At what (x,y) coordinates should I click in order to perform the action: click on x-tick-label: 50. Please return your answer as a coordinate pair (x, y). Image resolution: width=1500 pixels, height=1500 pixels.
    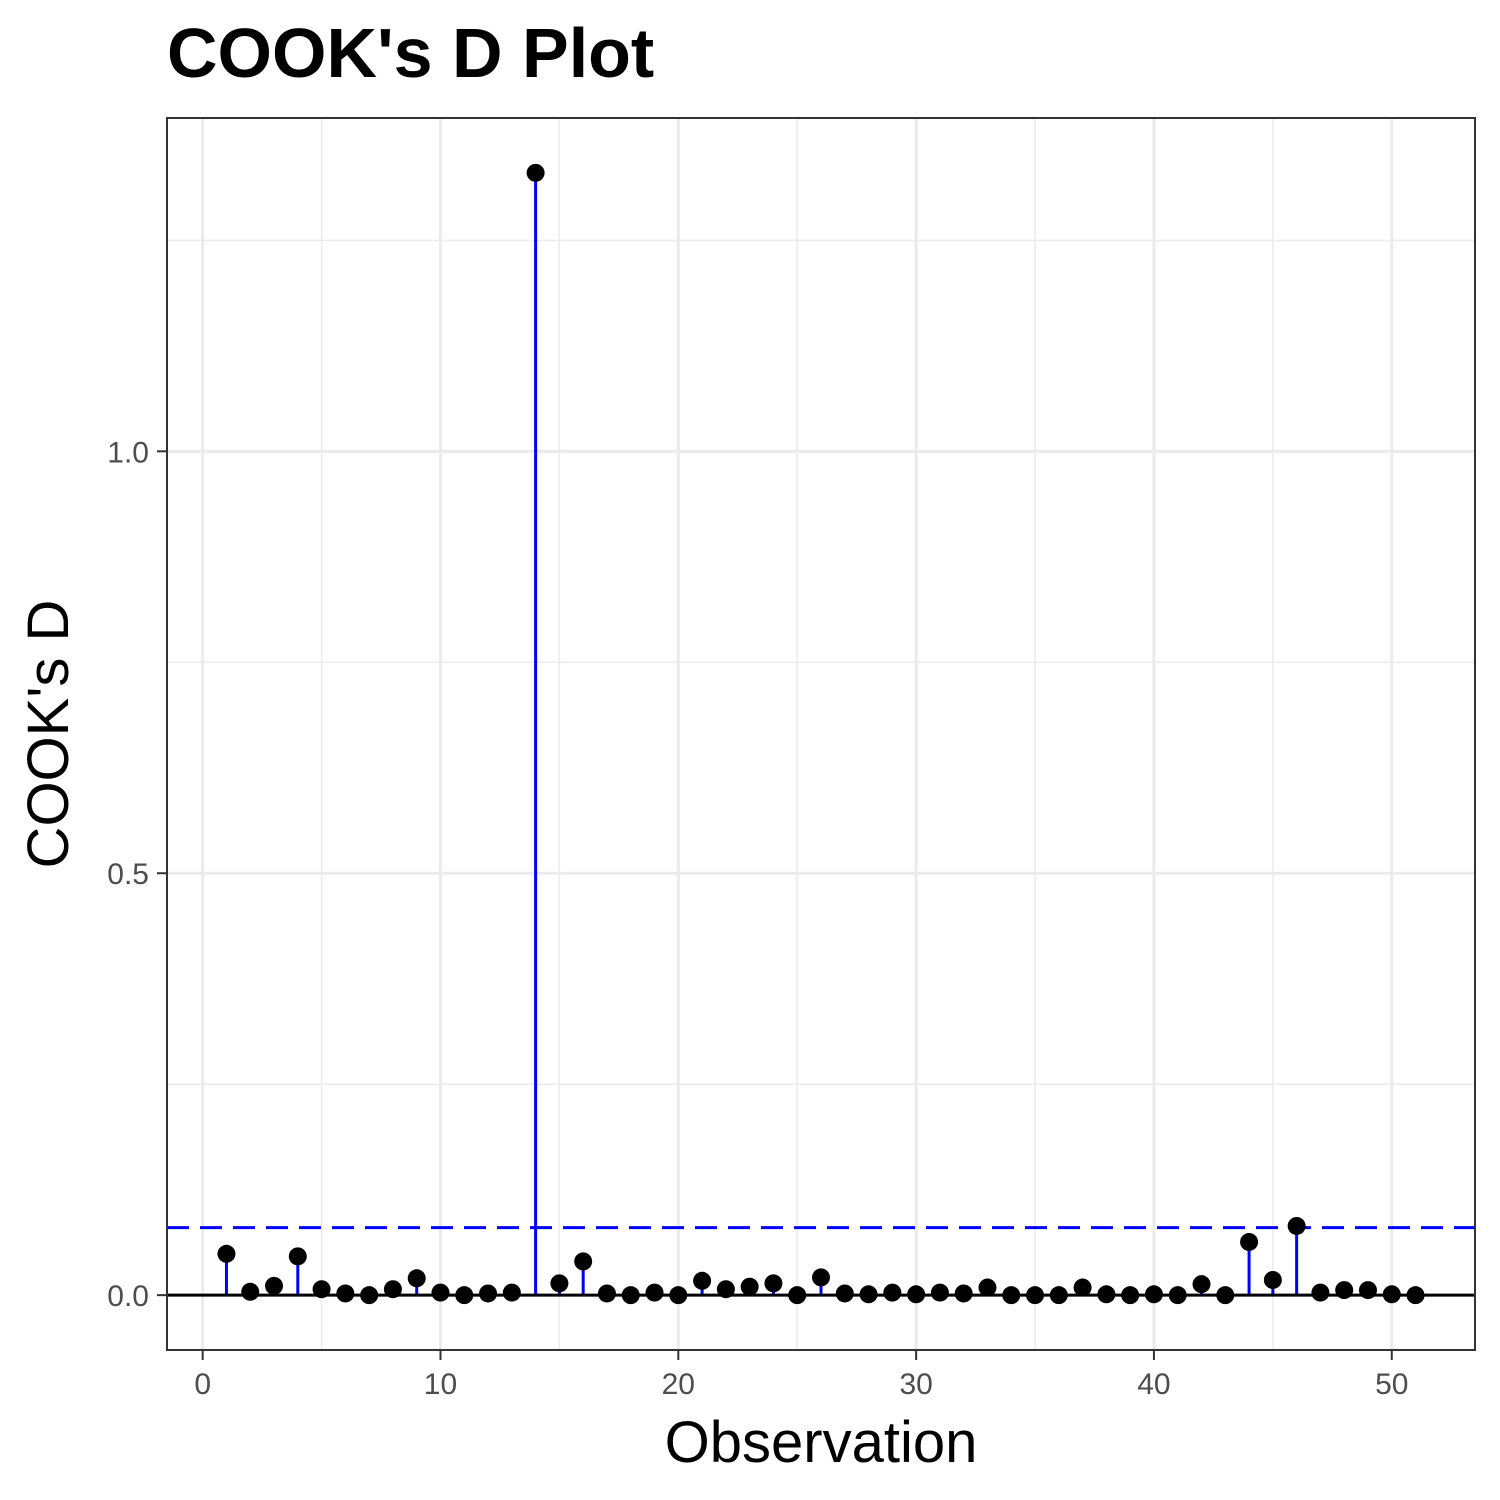
    Looking at the image, I should click on (1391, 1384).